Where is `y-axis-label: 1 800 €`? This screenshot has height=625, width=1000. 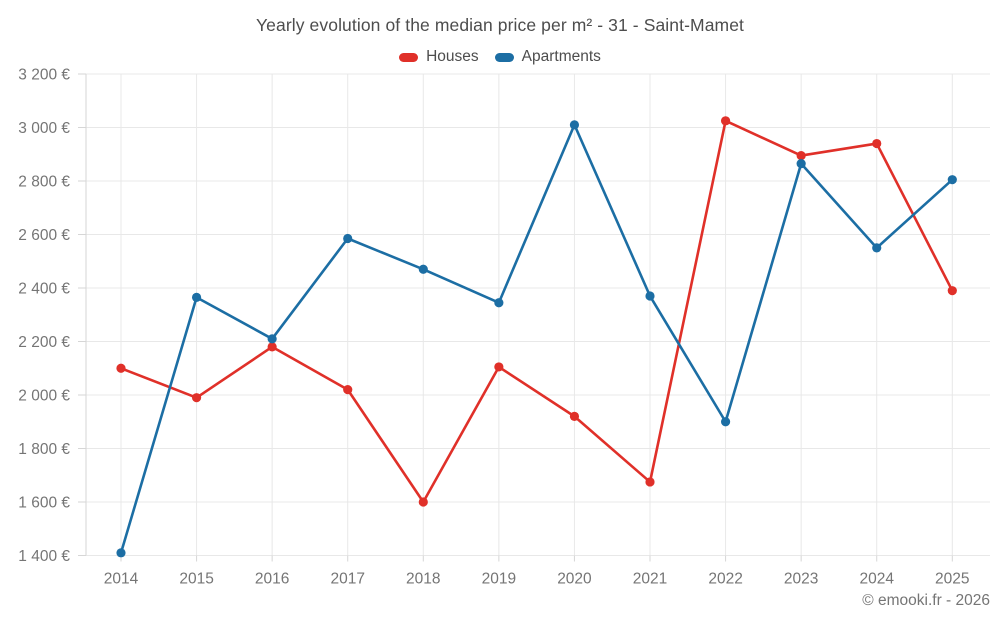 y-axis-label: 1 800 € is located at coordinates (44, 449).